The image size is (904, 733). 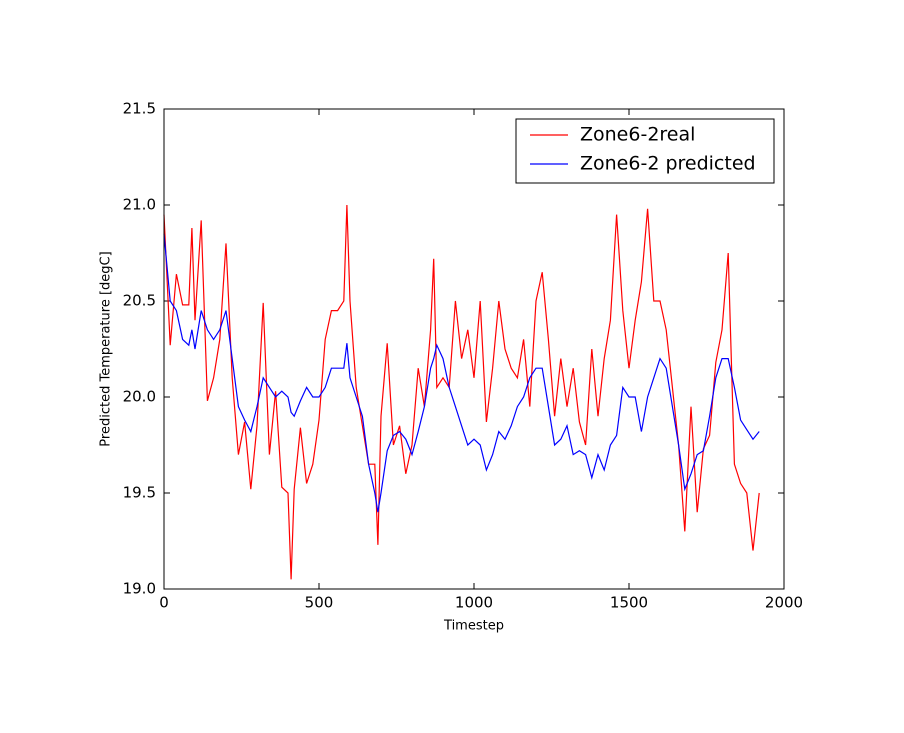 I want to click on y-tick-label: 19.0, so click(x=139, y=589).